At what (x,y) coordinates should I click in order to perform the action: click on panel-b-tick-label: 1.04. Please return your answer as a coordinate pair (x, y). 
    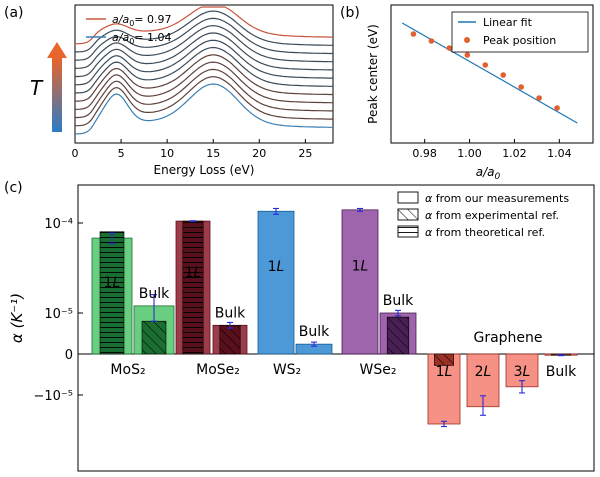
    Looking at the image, I should click on (559, 153).